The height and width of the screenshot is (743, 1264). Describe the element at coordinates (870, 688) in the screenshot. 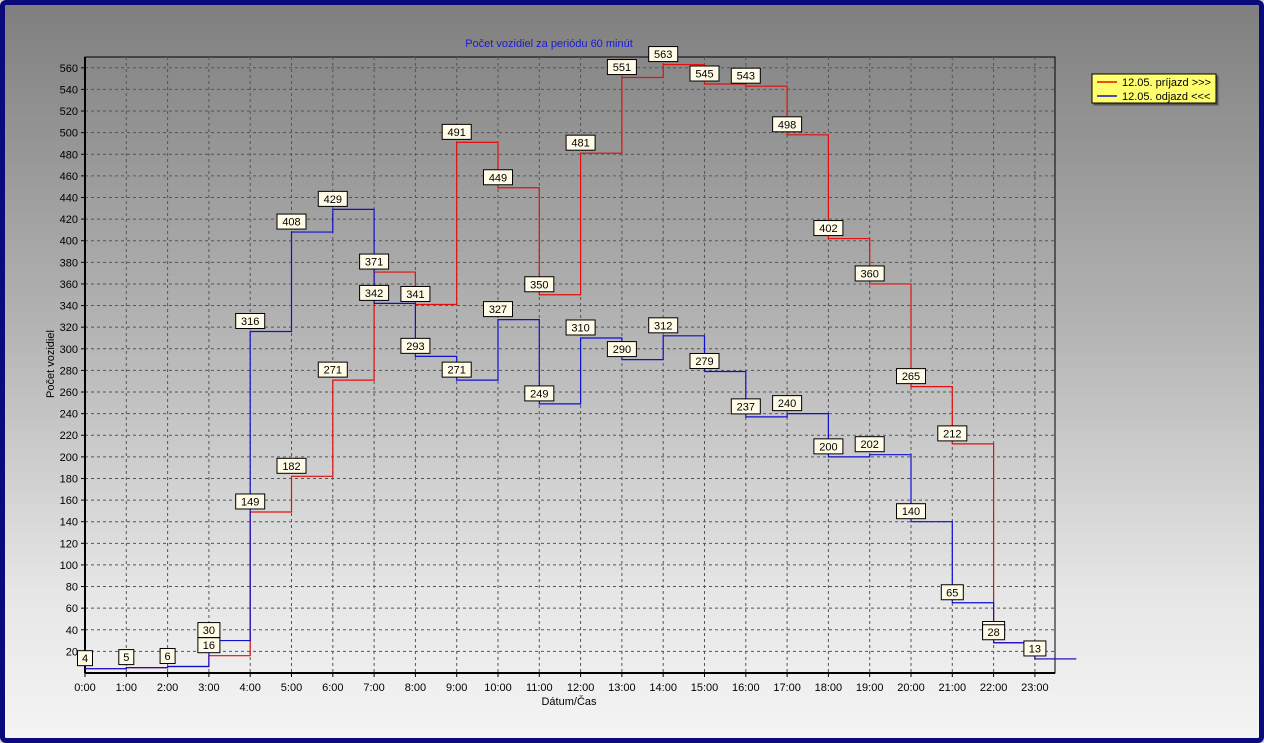

I see `x-tick-label: 19:00` at that location.